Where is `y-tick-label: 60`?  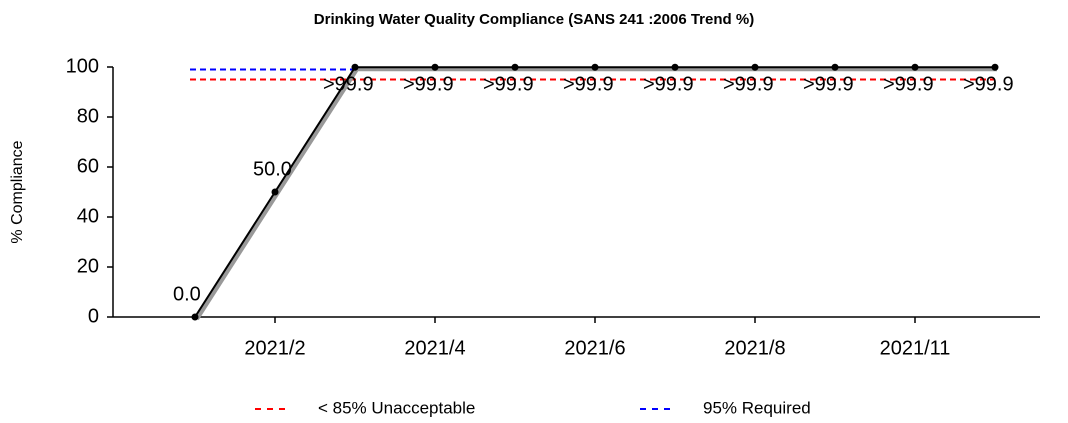
y-tick-label: 60 is located at coordinates (88, 166).